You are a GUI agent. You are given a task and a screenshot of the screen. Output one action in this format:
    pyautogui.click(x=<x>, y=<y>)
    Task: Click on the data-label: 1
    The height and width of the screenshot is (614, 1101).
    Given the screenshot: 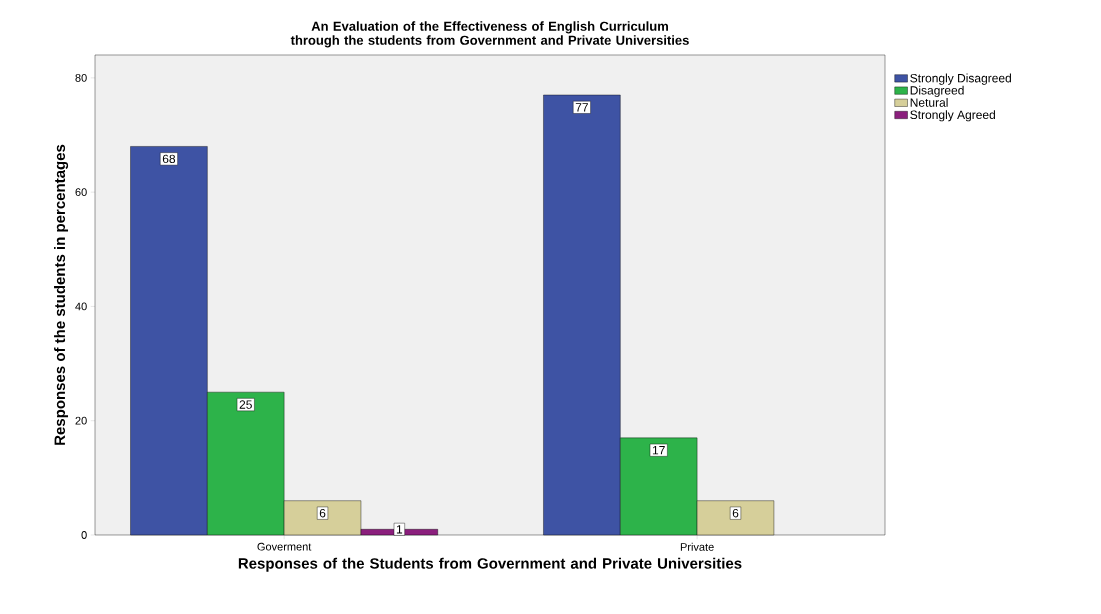 What is the action you would take?
    pyautogui.click(x=399, y=529)
    